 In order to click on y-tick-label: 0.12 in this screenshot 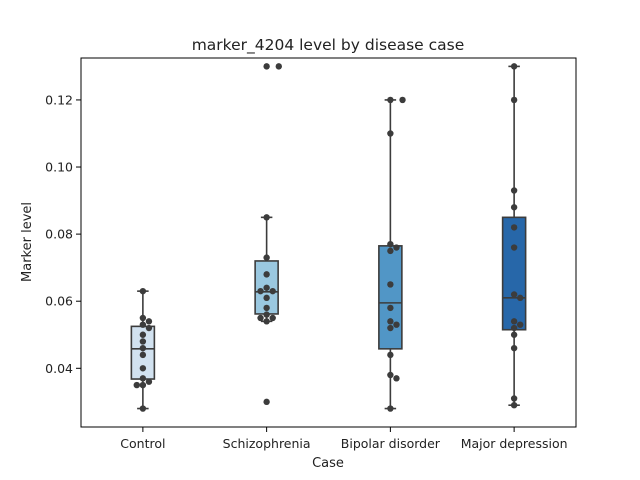, I will do `click(59, 99)`.